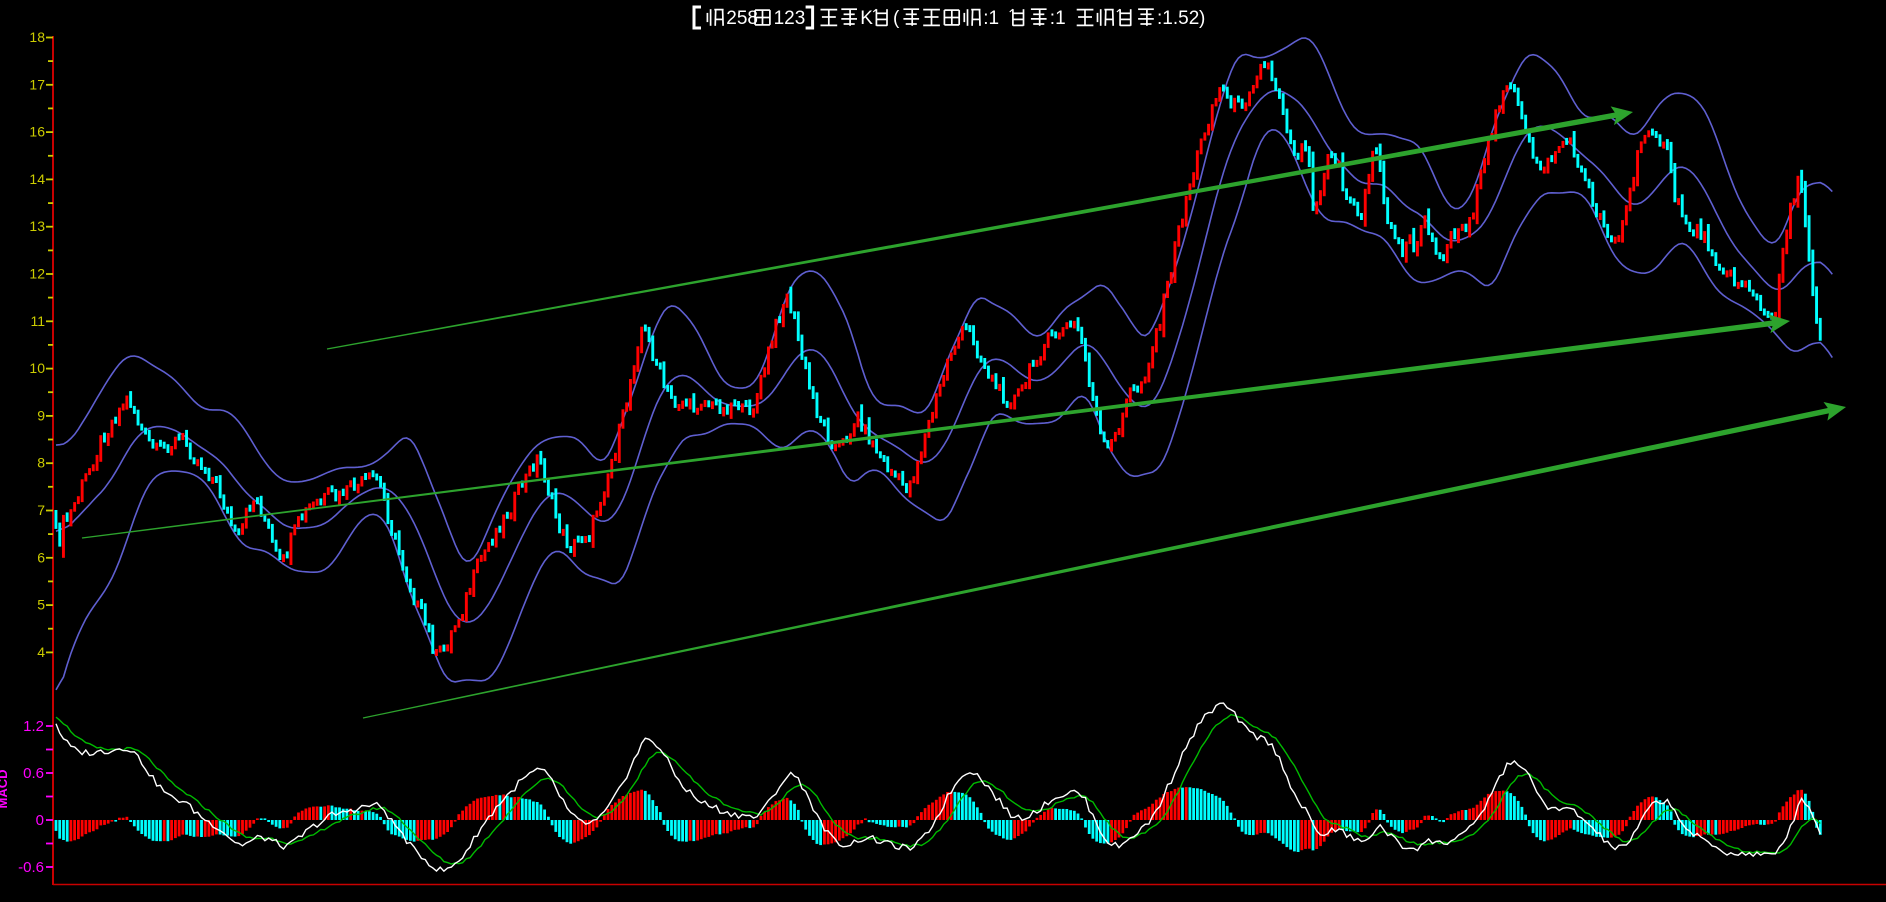  Describe the element at coordinates (37, 179) in the screenshot. I see `svg-text: 14` at that location.